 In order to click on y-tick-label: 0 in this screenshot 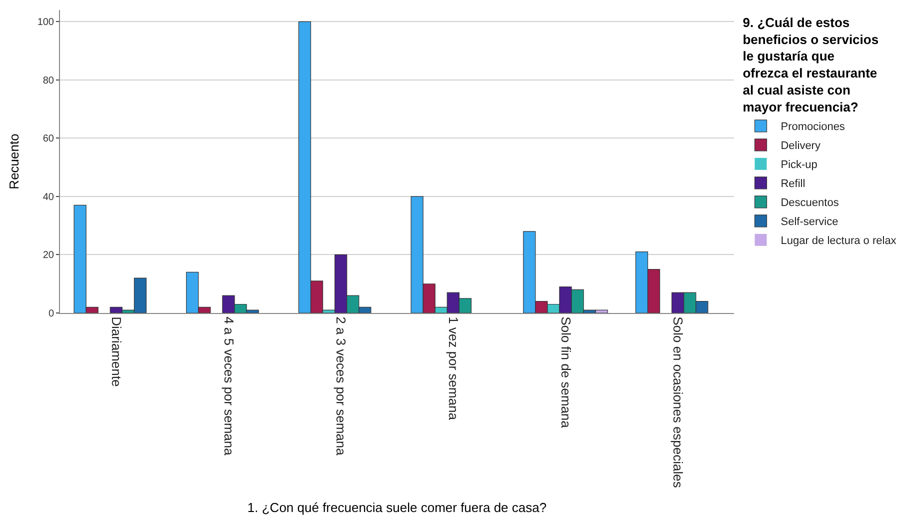, I will do `click(51, 314)`.